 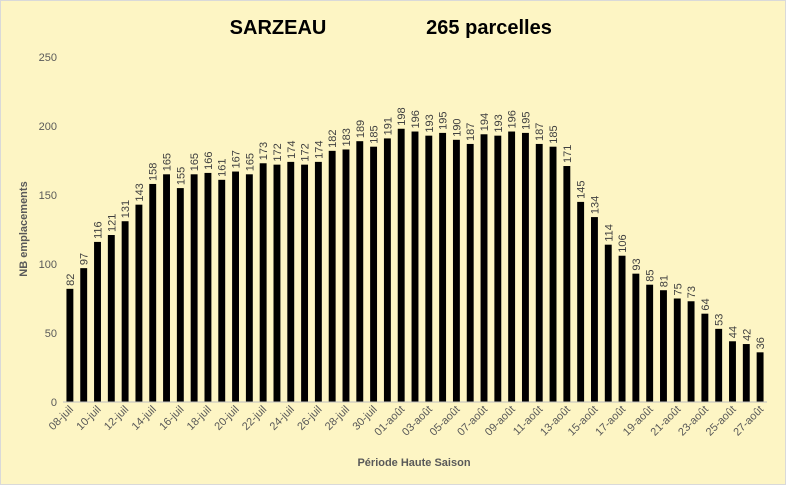 I want to click on data-label: 64, so click(x=706, y=304).